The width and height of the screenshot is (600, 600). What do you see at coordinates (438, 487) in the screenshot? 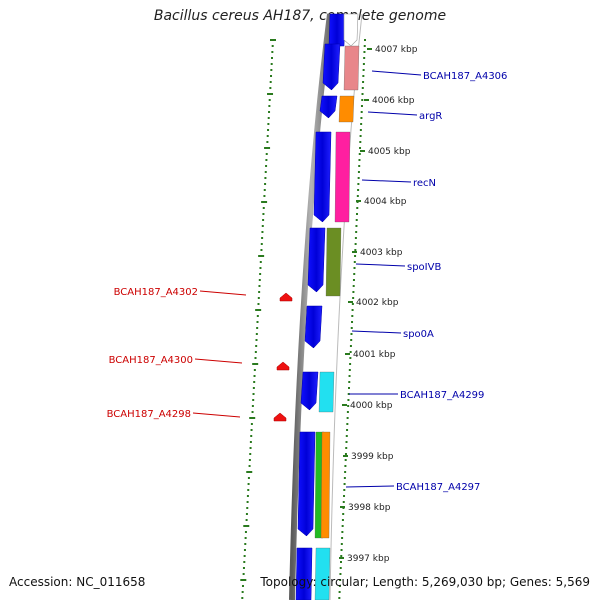
I see `gene-label: BCAH187_A4297` at bounding box center [438, 487].